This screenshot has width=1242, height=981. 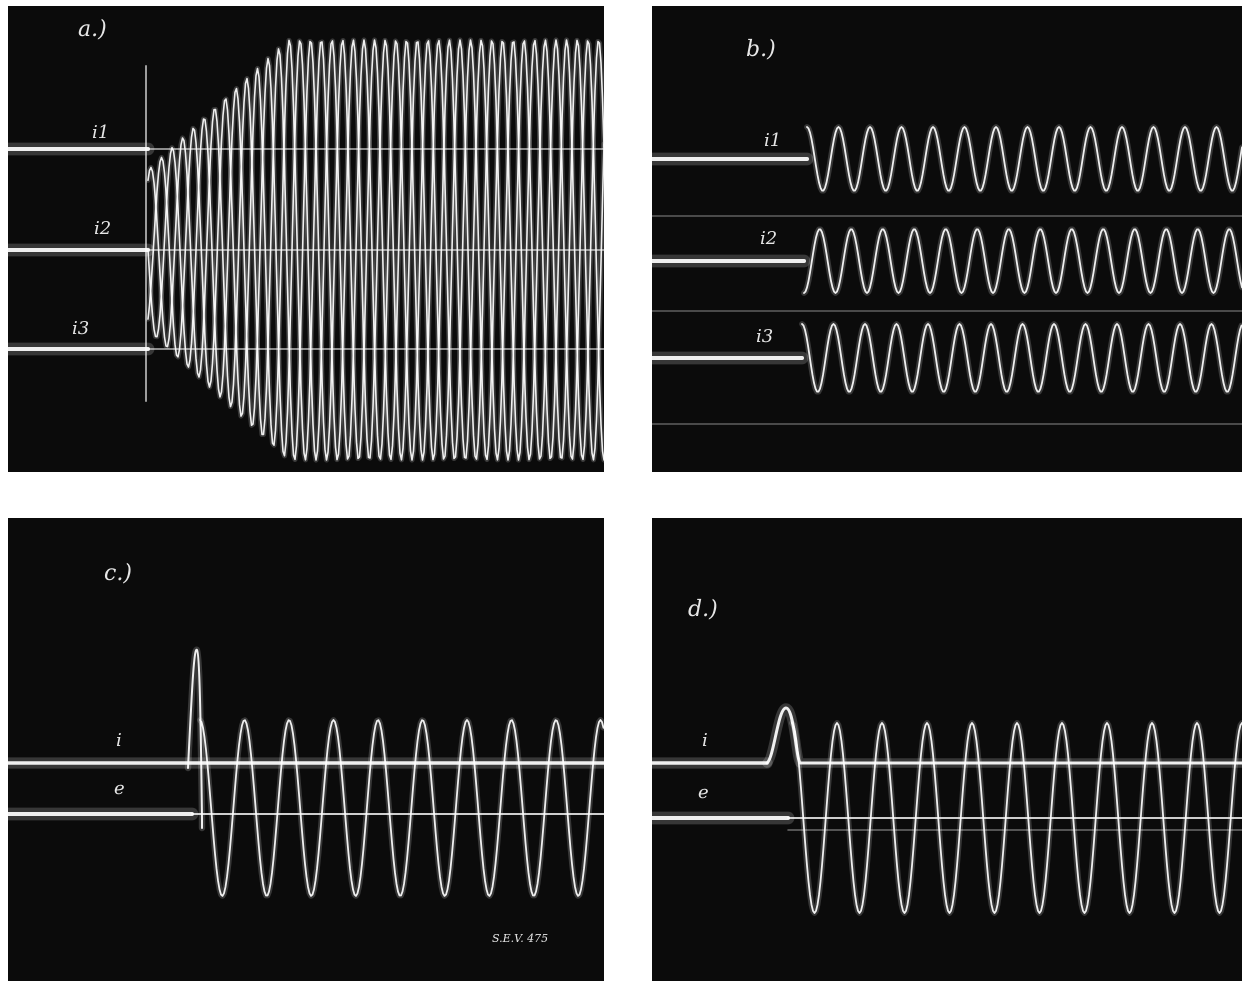 I want to click on panel-b-trace-label-3: i3, so click(x=764, y=336).